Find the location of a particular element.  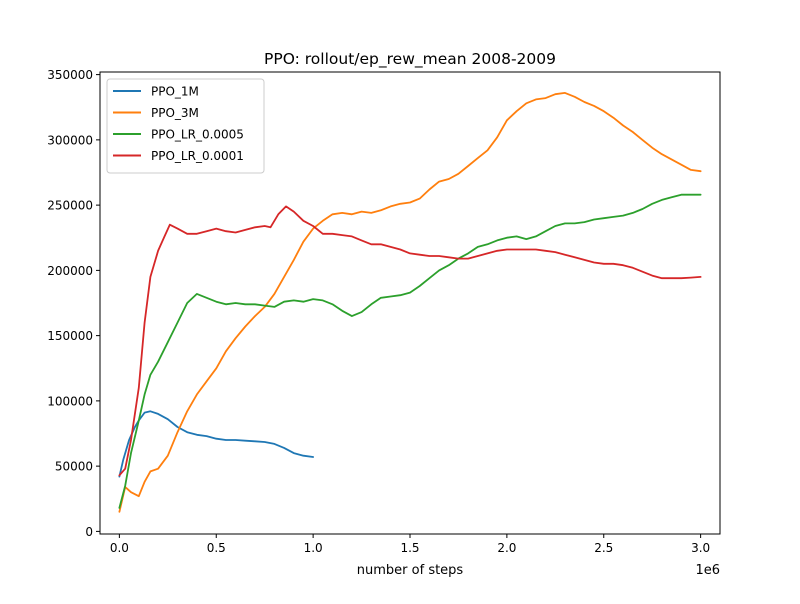

x-tick-label: 3.0 is located at coordinates (700, 548).